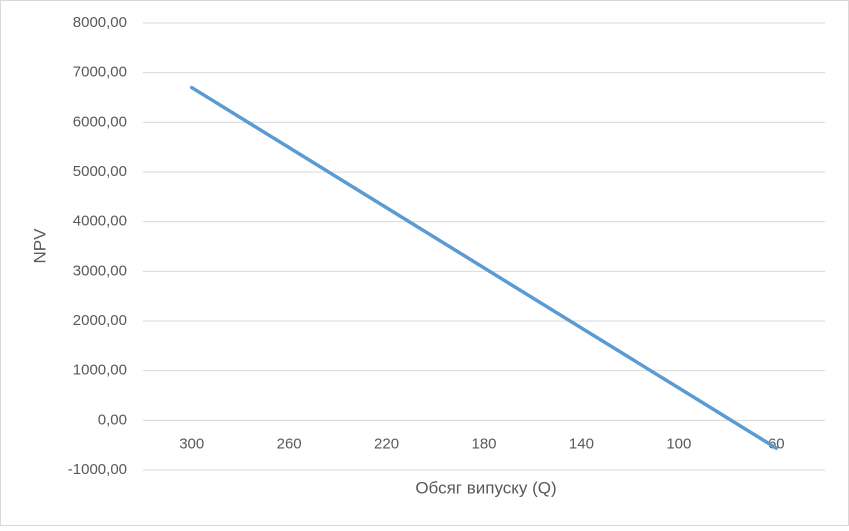 Image resolution: width=849 pixels, height=531 pixels. Describe the element at coordinates (100, 171) in the screenshot. I see `y-tick-label: 5000,00` at that location.